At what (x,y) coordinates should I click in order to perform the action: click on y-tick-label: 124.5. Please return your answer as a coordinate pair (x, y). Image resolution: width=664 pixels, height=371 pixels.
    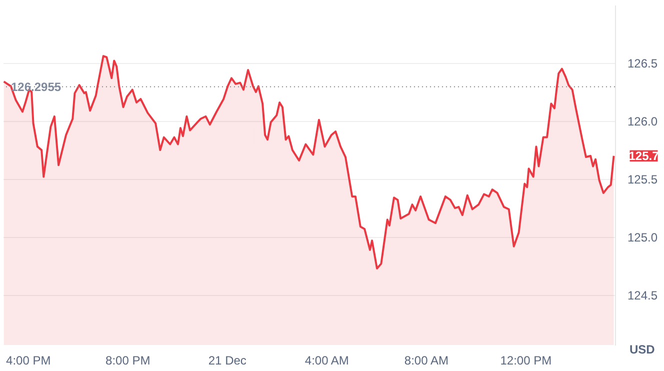
    Looking at the image, I should click on (643, 295).